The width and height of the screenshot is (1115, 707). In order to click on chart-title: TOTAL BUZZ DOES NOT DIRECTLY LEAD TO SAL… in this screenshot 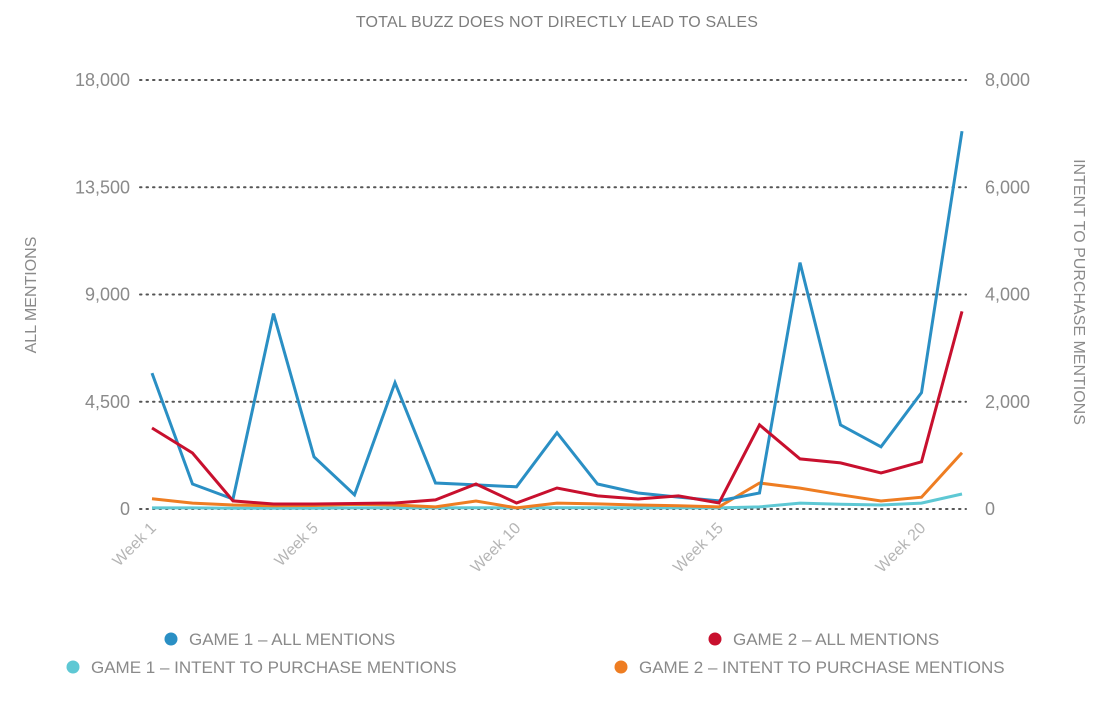, I will do `click(557, 22)`.